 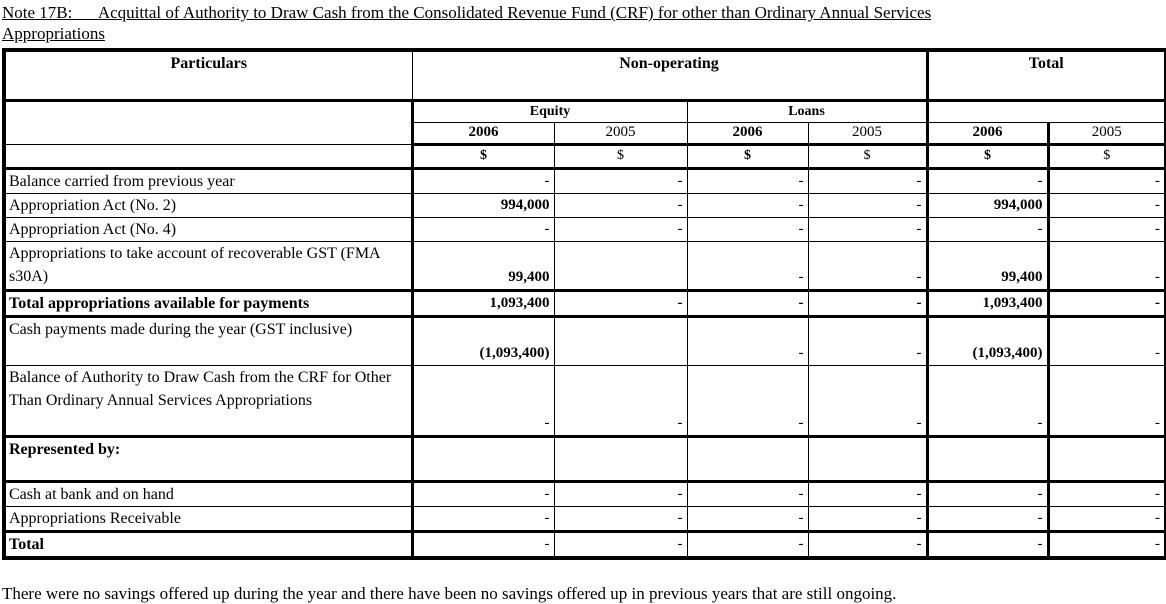 I want to click on year-header-total-2005: 2005, so click(x=1106, y=133).